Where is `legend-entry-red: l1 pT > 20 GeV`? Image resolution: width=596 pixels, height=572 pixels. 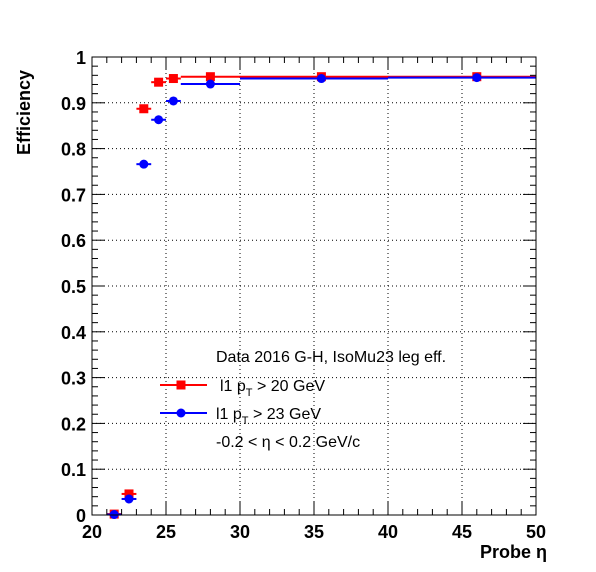
legend-entry-red: l1 pT > 20 GeV is located at coordinates (272, 388).